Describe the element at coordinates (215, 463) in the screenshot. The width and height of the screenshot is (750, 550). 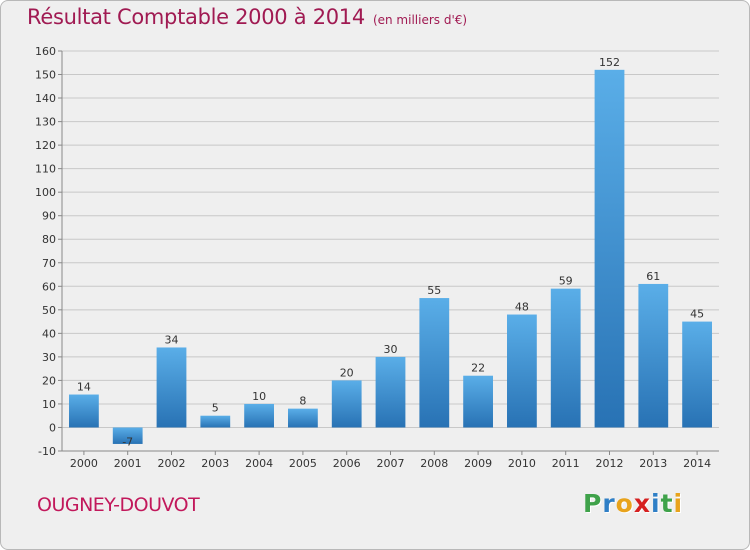
I see `x-tick-label: 2003` at that location.